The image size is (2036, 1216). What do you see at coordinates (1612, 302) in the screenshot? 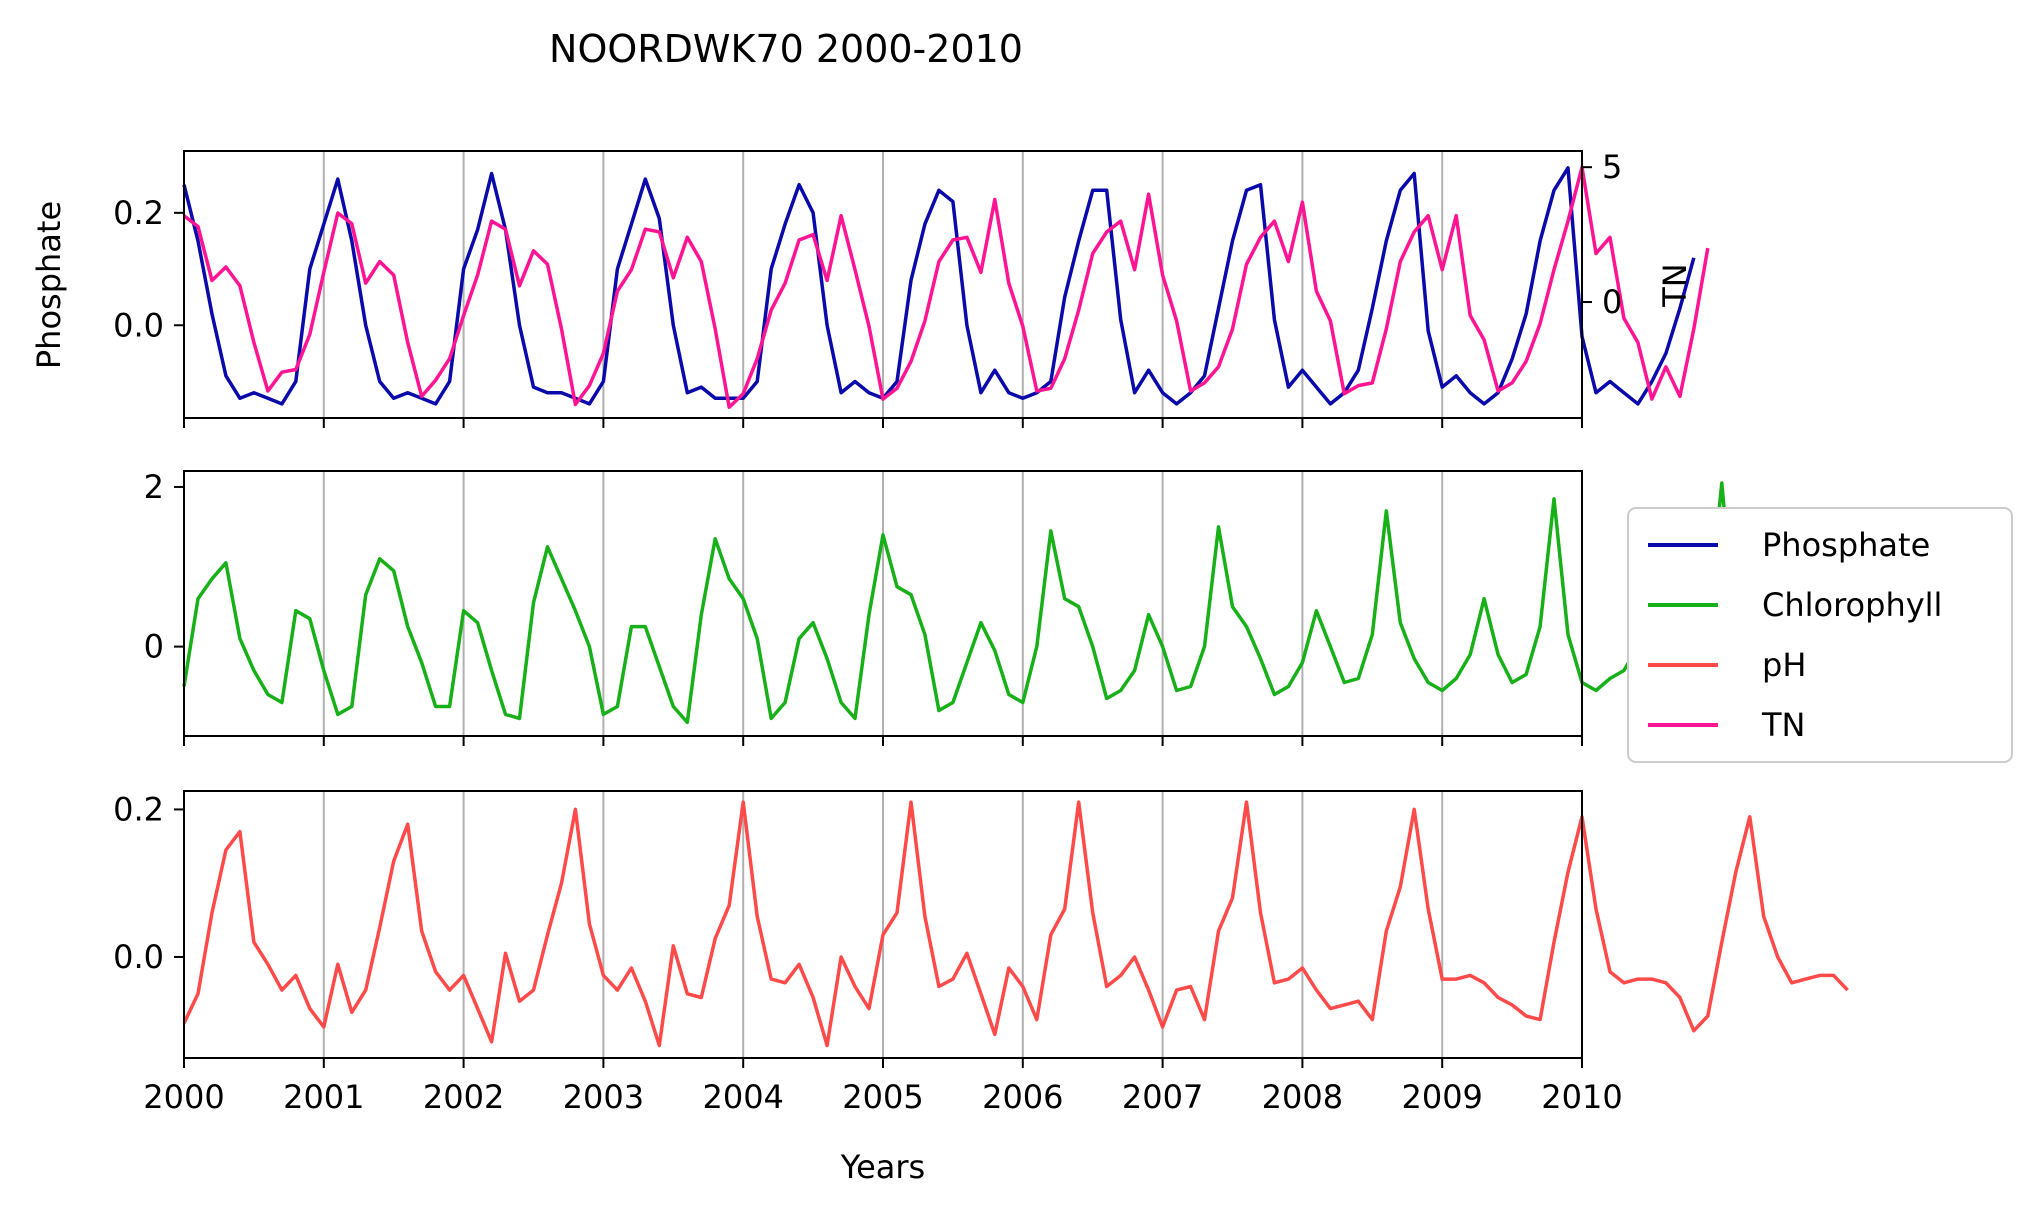
I see `right-tick-label: 0` at bounding box center [1612, 302].